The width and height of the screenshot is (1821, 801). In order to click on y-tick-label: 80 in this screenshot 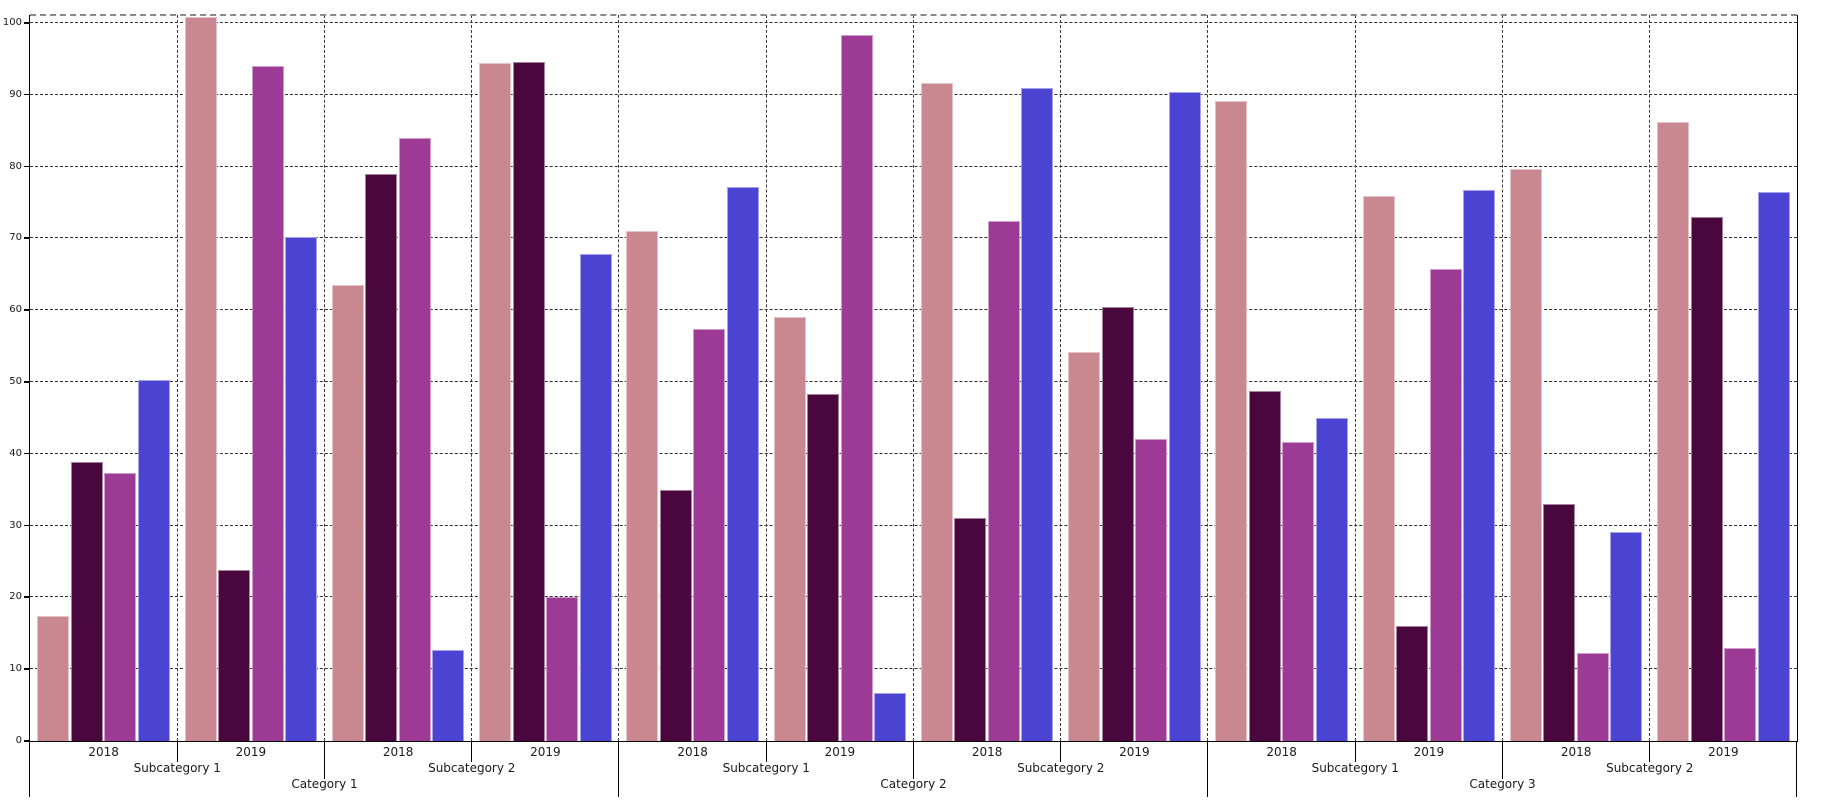, I will do `click(15, 166)`.